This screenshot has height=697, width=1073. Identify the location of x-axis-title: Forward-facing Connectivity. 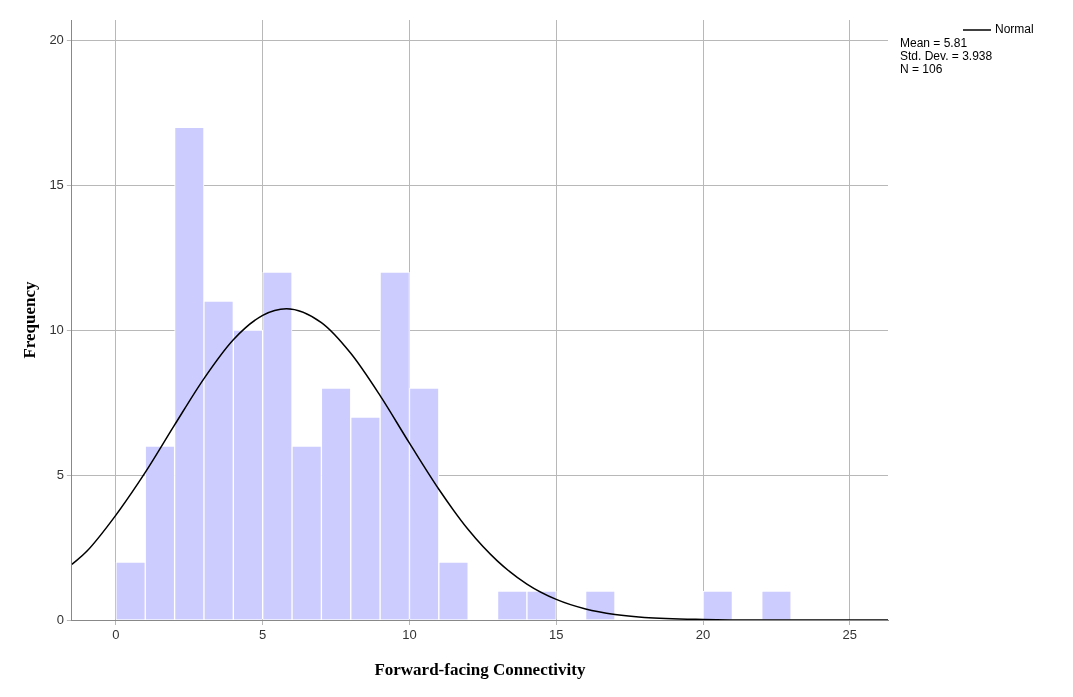
(480, 670).